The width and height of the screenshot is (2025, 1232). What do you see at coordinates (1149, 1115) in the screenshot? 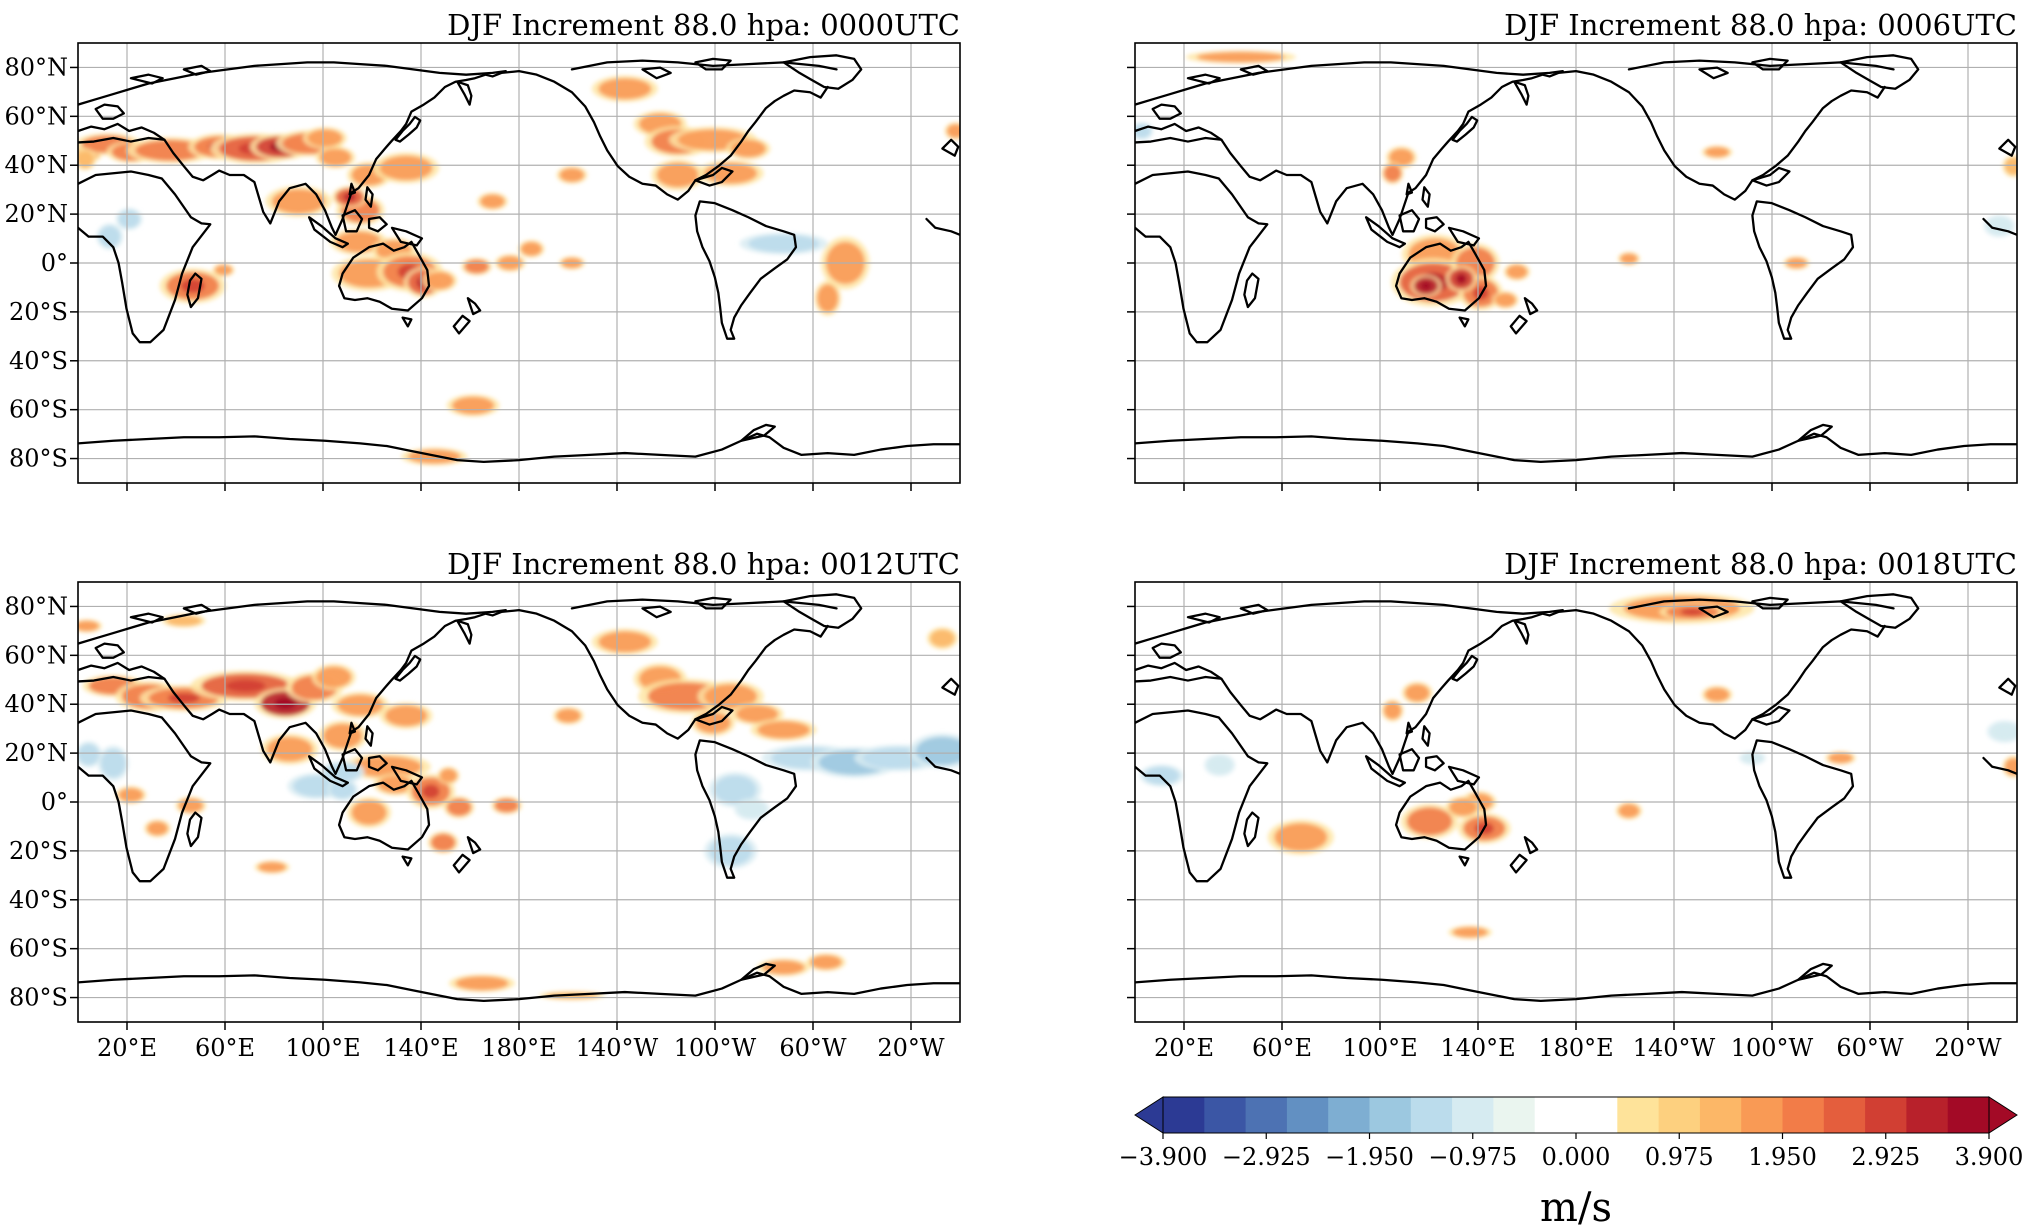
I see `colorbar-min-extend` at bounding box center [1149, 1115].